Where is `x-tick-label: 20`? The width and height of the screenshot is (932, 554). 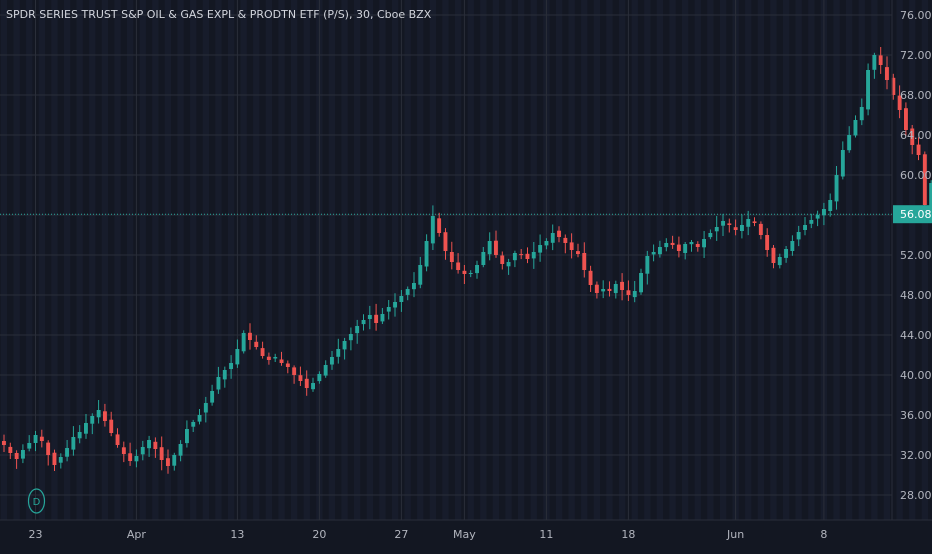
x-tick-label: 20 is located at coordinates (319, 534).